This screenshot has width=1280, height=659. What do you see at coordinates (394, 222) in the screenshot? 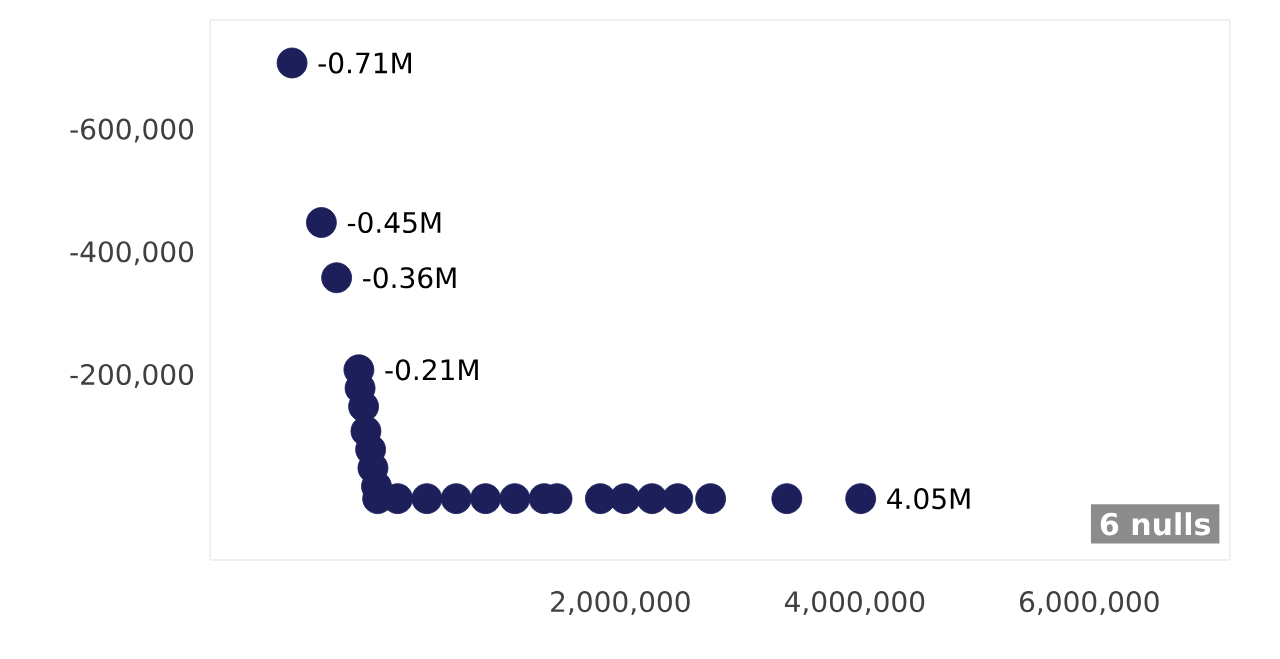
I see `annotation: -0.45M` at bounding box center [394, 222].